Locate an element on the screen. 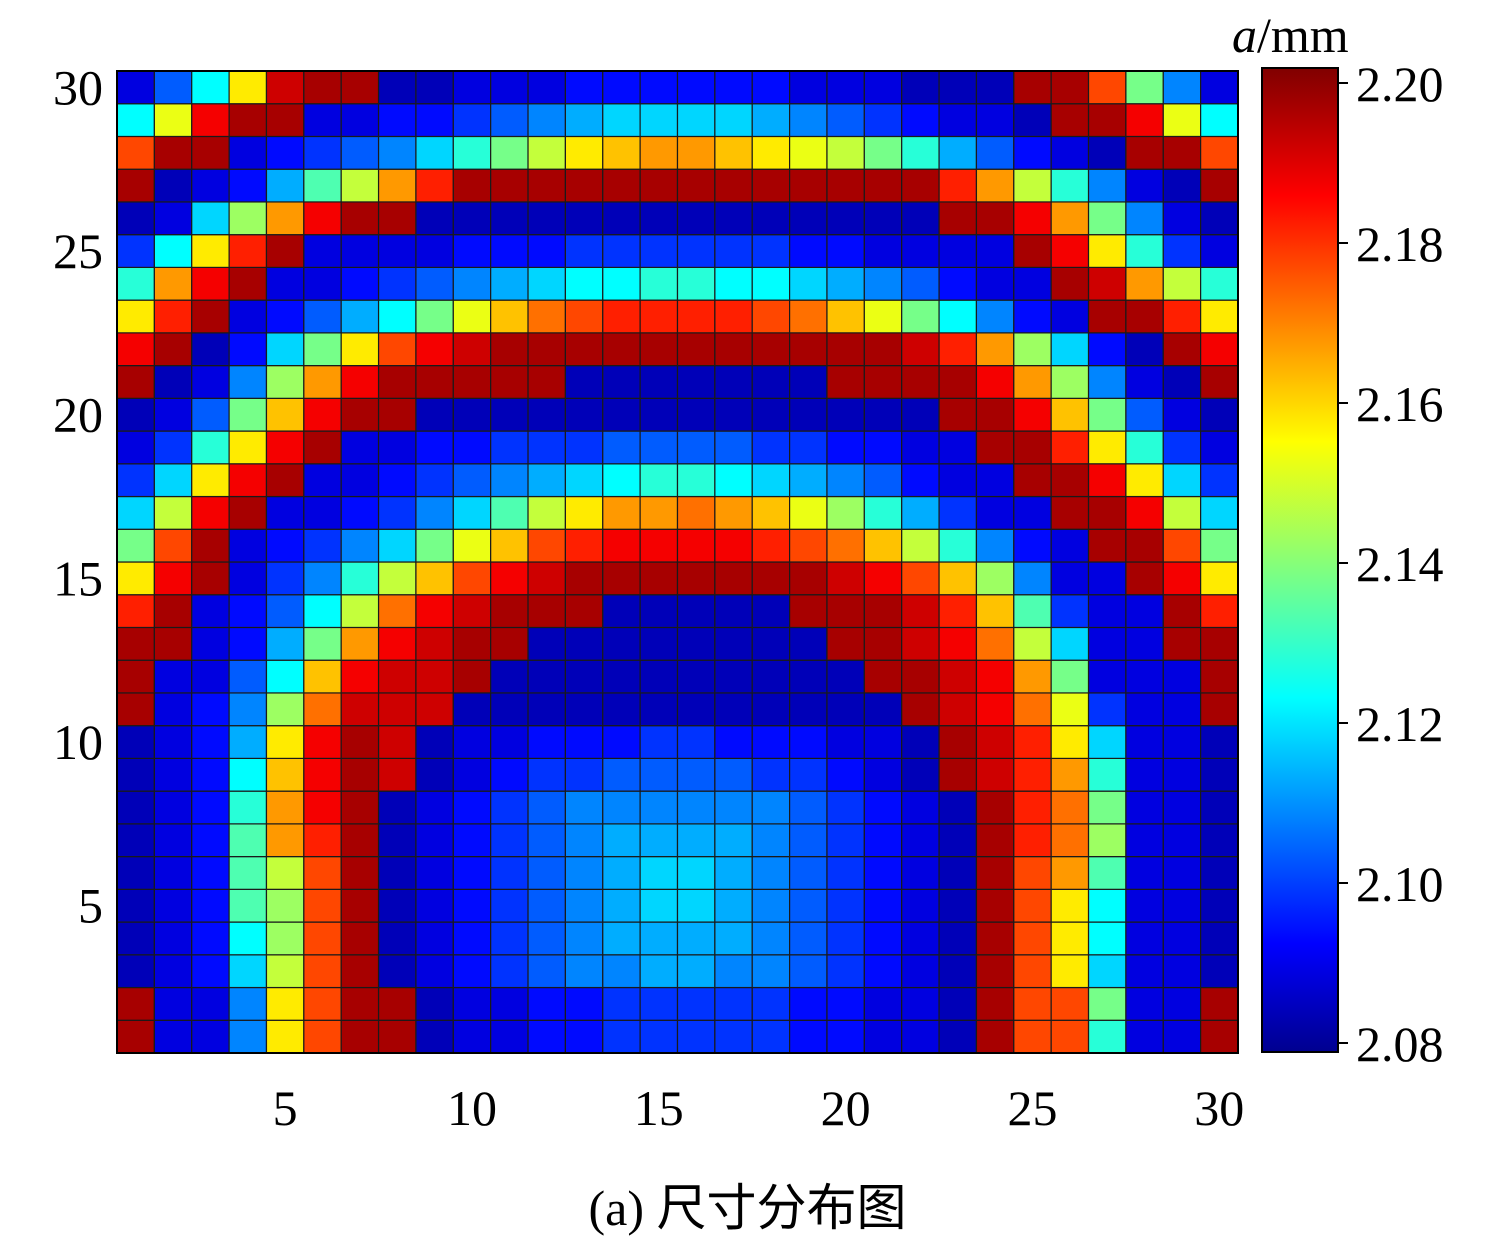 This screenshot has width=1495, height=1258. y-tick-label: 5 is located at coordinates (90, 906).